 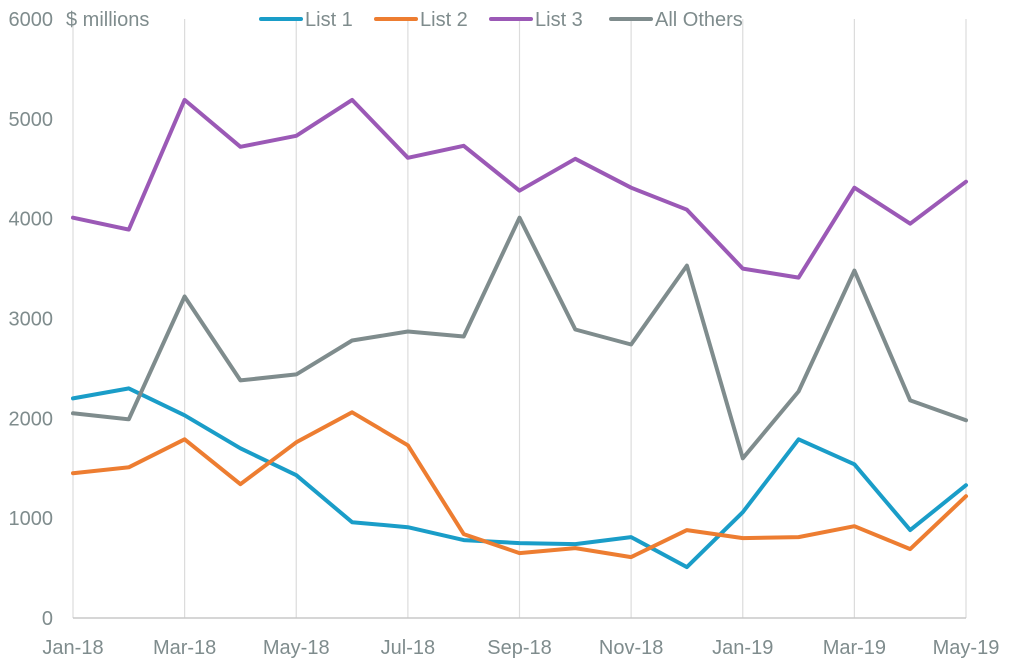 What do you see at coordinates (329, 20) in the screenshot?
I see `legend-label-list-1: List 1` at bounding box center [329, 20].